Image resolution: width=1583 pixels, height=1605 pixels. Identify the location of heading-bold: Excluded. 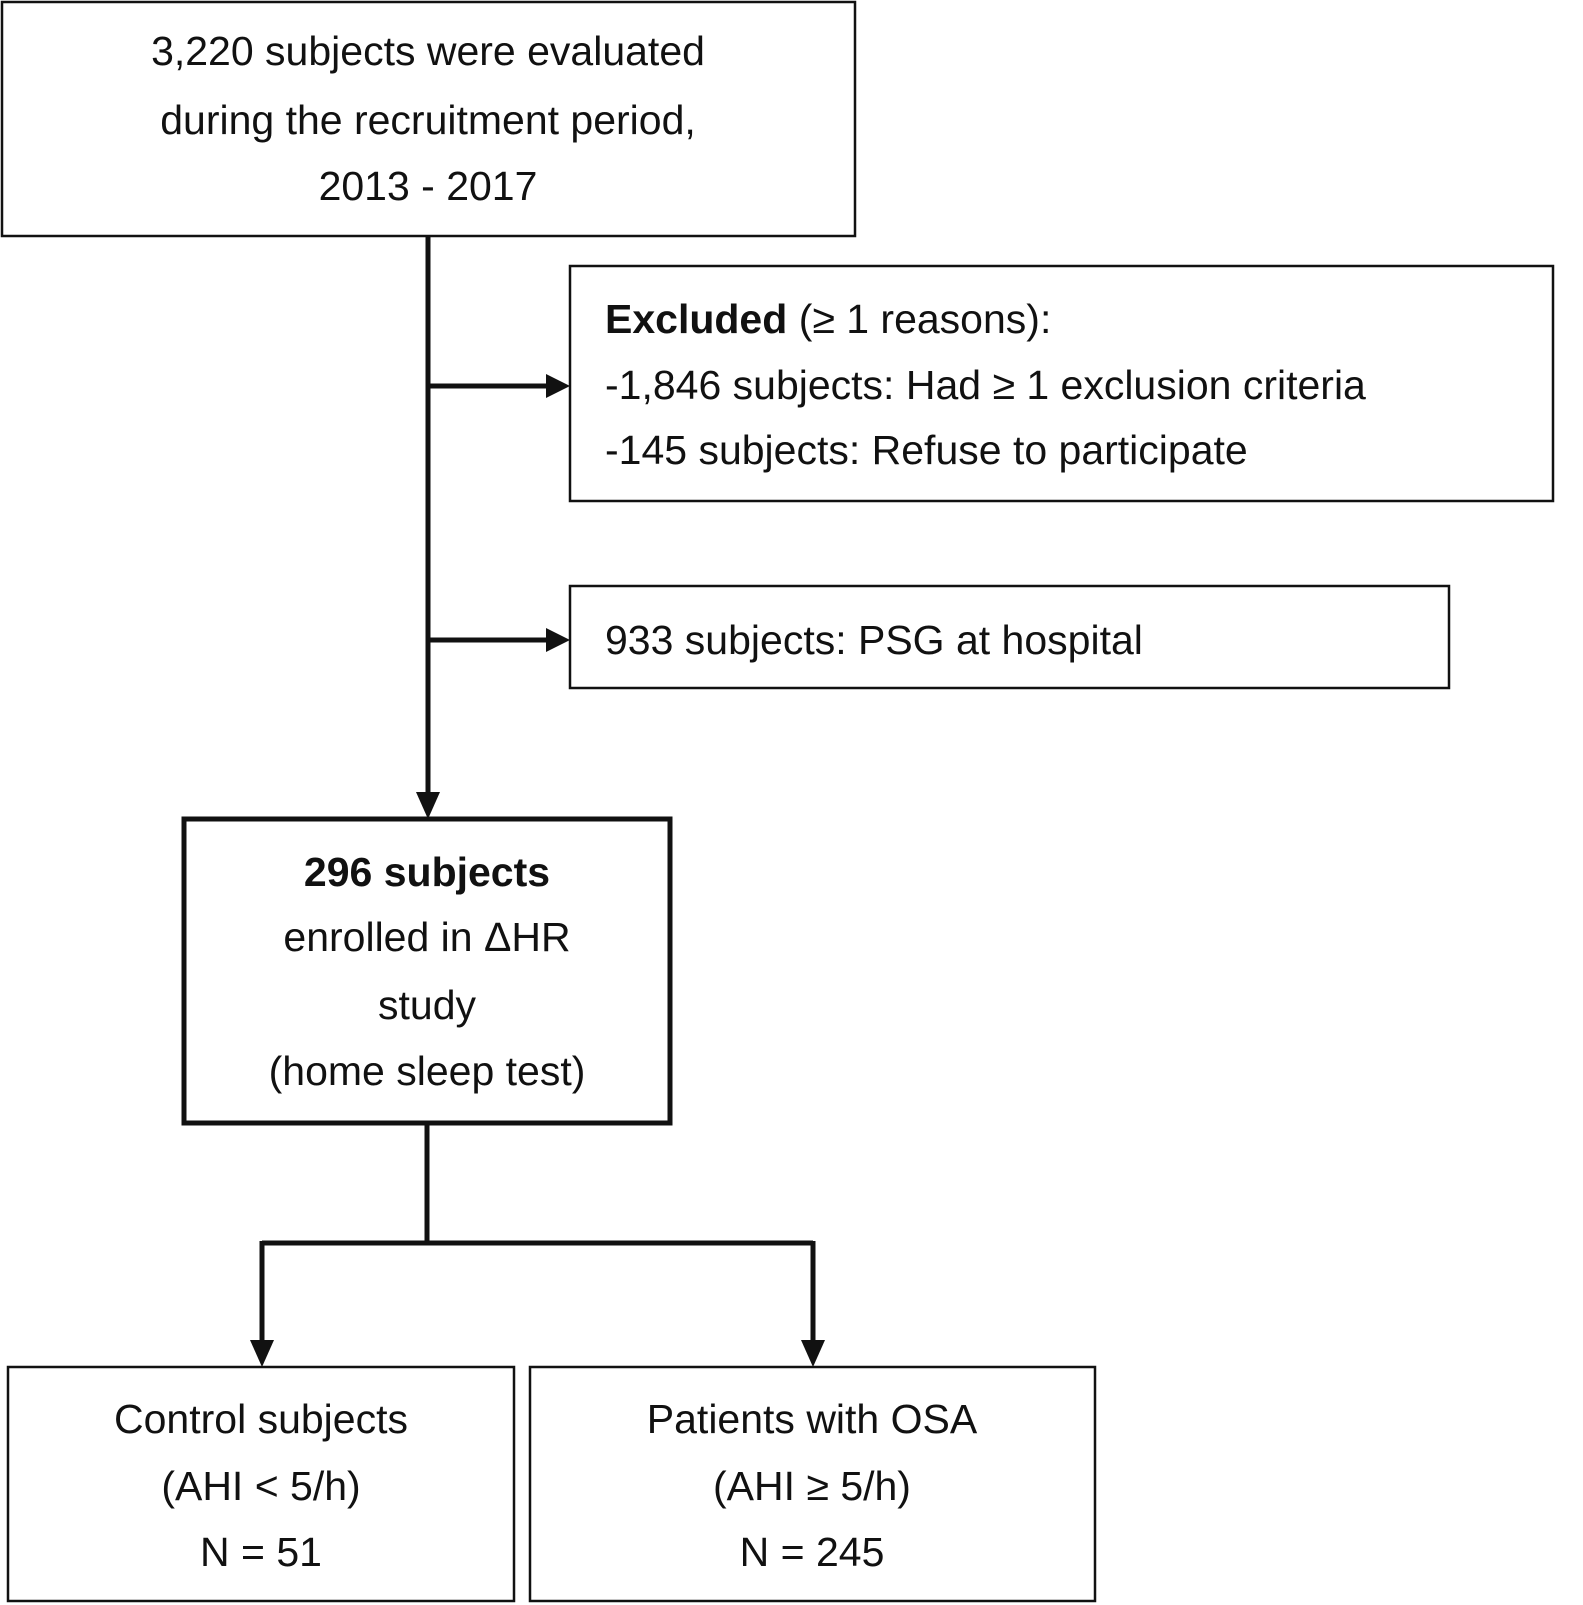
(696, 319).